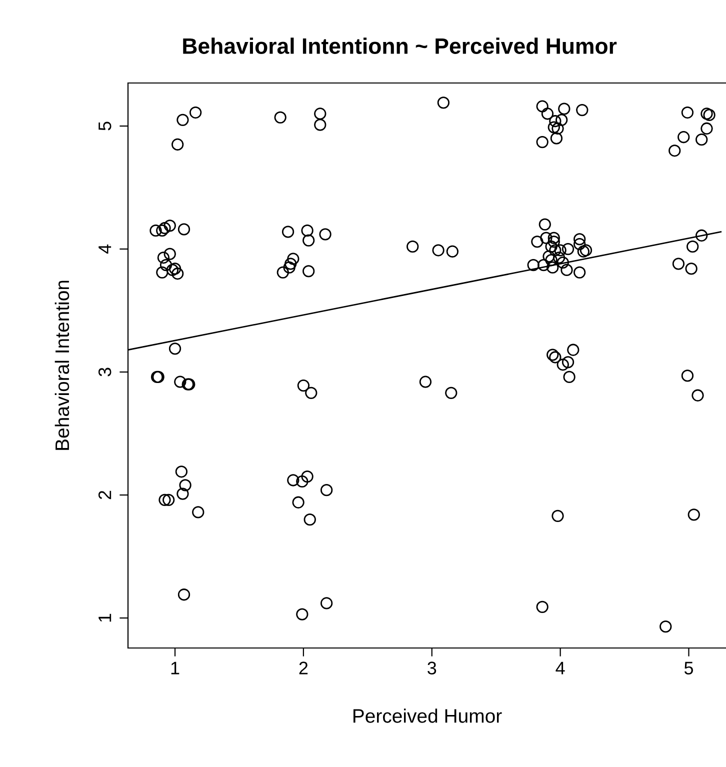  Describe the element at coordinates (432, 668) in the screenshot. I see `x-tick-label: 3` at that location.